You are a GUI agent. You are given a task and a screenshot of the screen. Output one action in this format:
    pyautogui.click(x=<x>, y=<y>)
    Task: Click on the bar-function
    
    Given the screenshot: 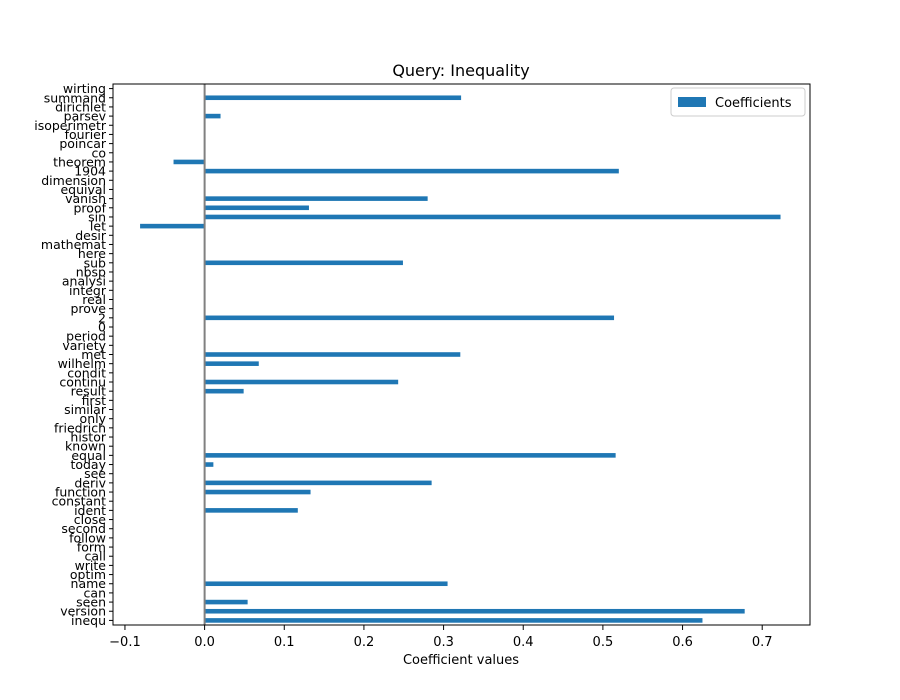 What is the action you would take?
    pyautogui.click(x=257, y=492)
    